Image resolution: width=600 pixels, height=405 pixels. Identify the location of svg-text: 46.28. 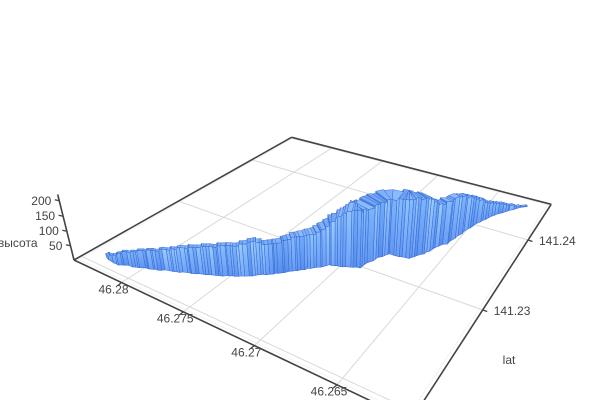
(113, 289).